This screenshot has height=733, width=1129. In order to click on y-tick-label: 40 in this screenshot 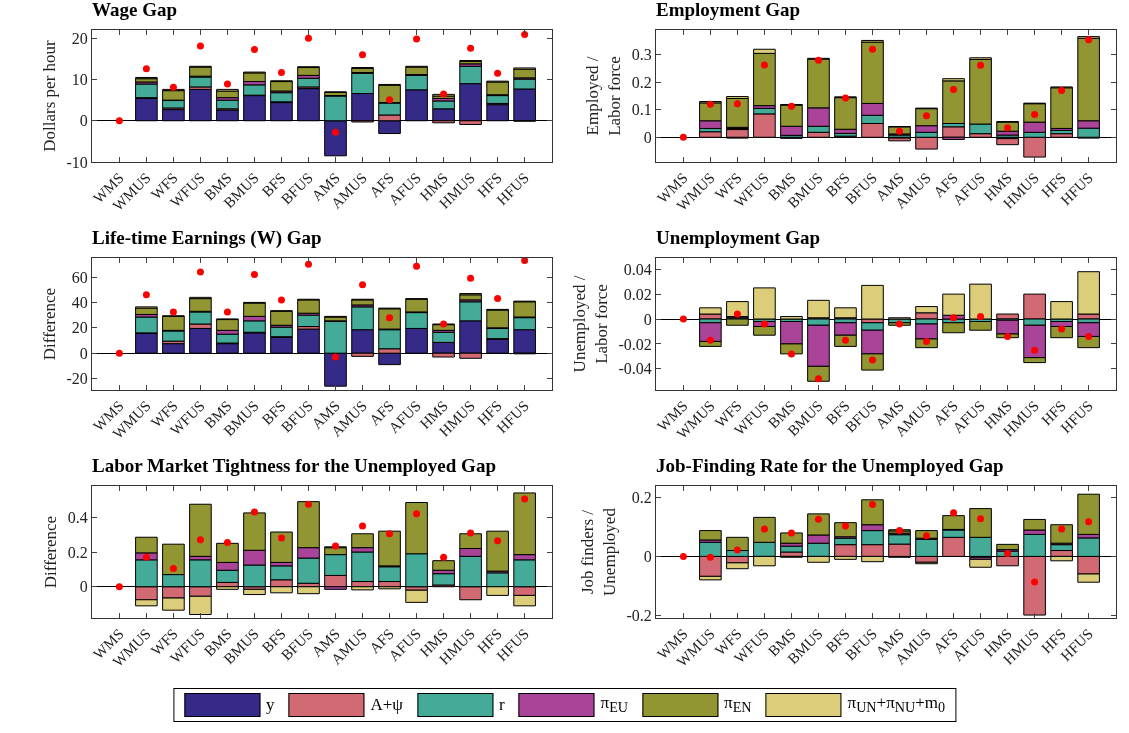, I will do `click(79, 303)`.